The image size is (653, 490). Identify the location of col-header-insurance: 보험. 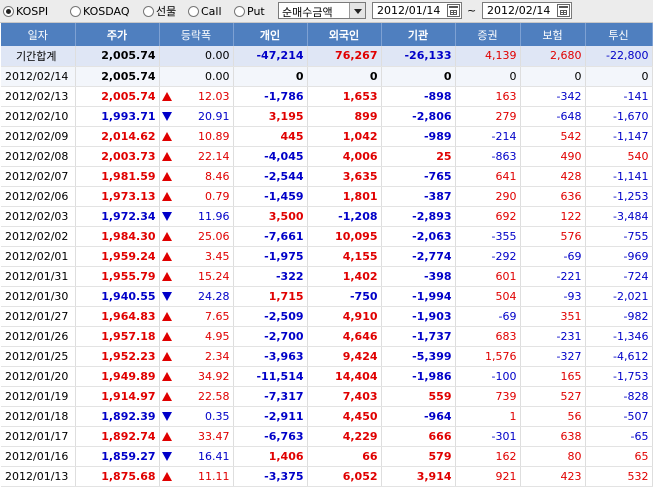
(553, 34).